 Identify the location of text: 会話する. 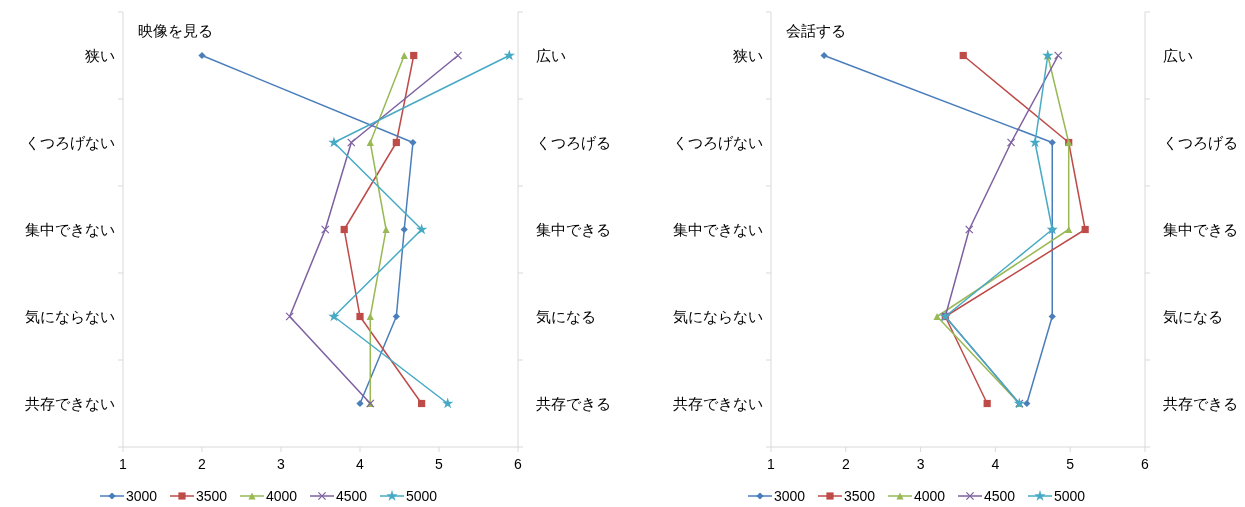
(816, 30).